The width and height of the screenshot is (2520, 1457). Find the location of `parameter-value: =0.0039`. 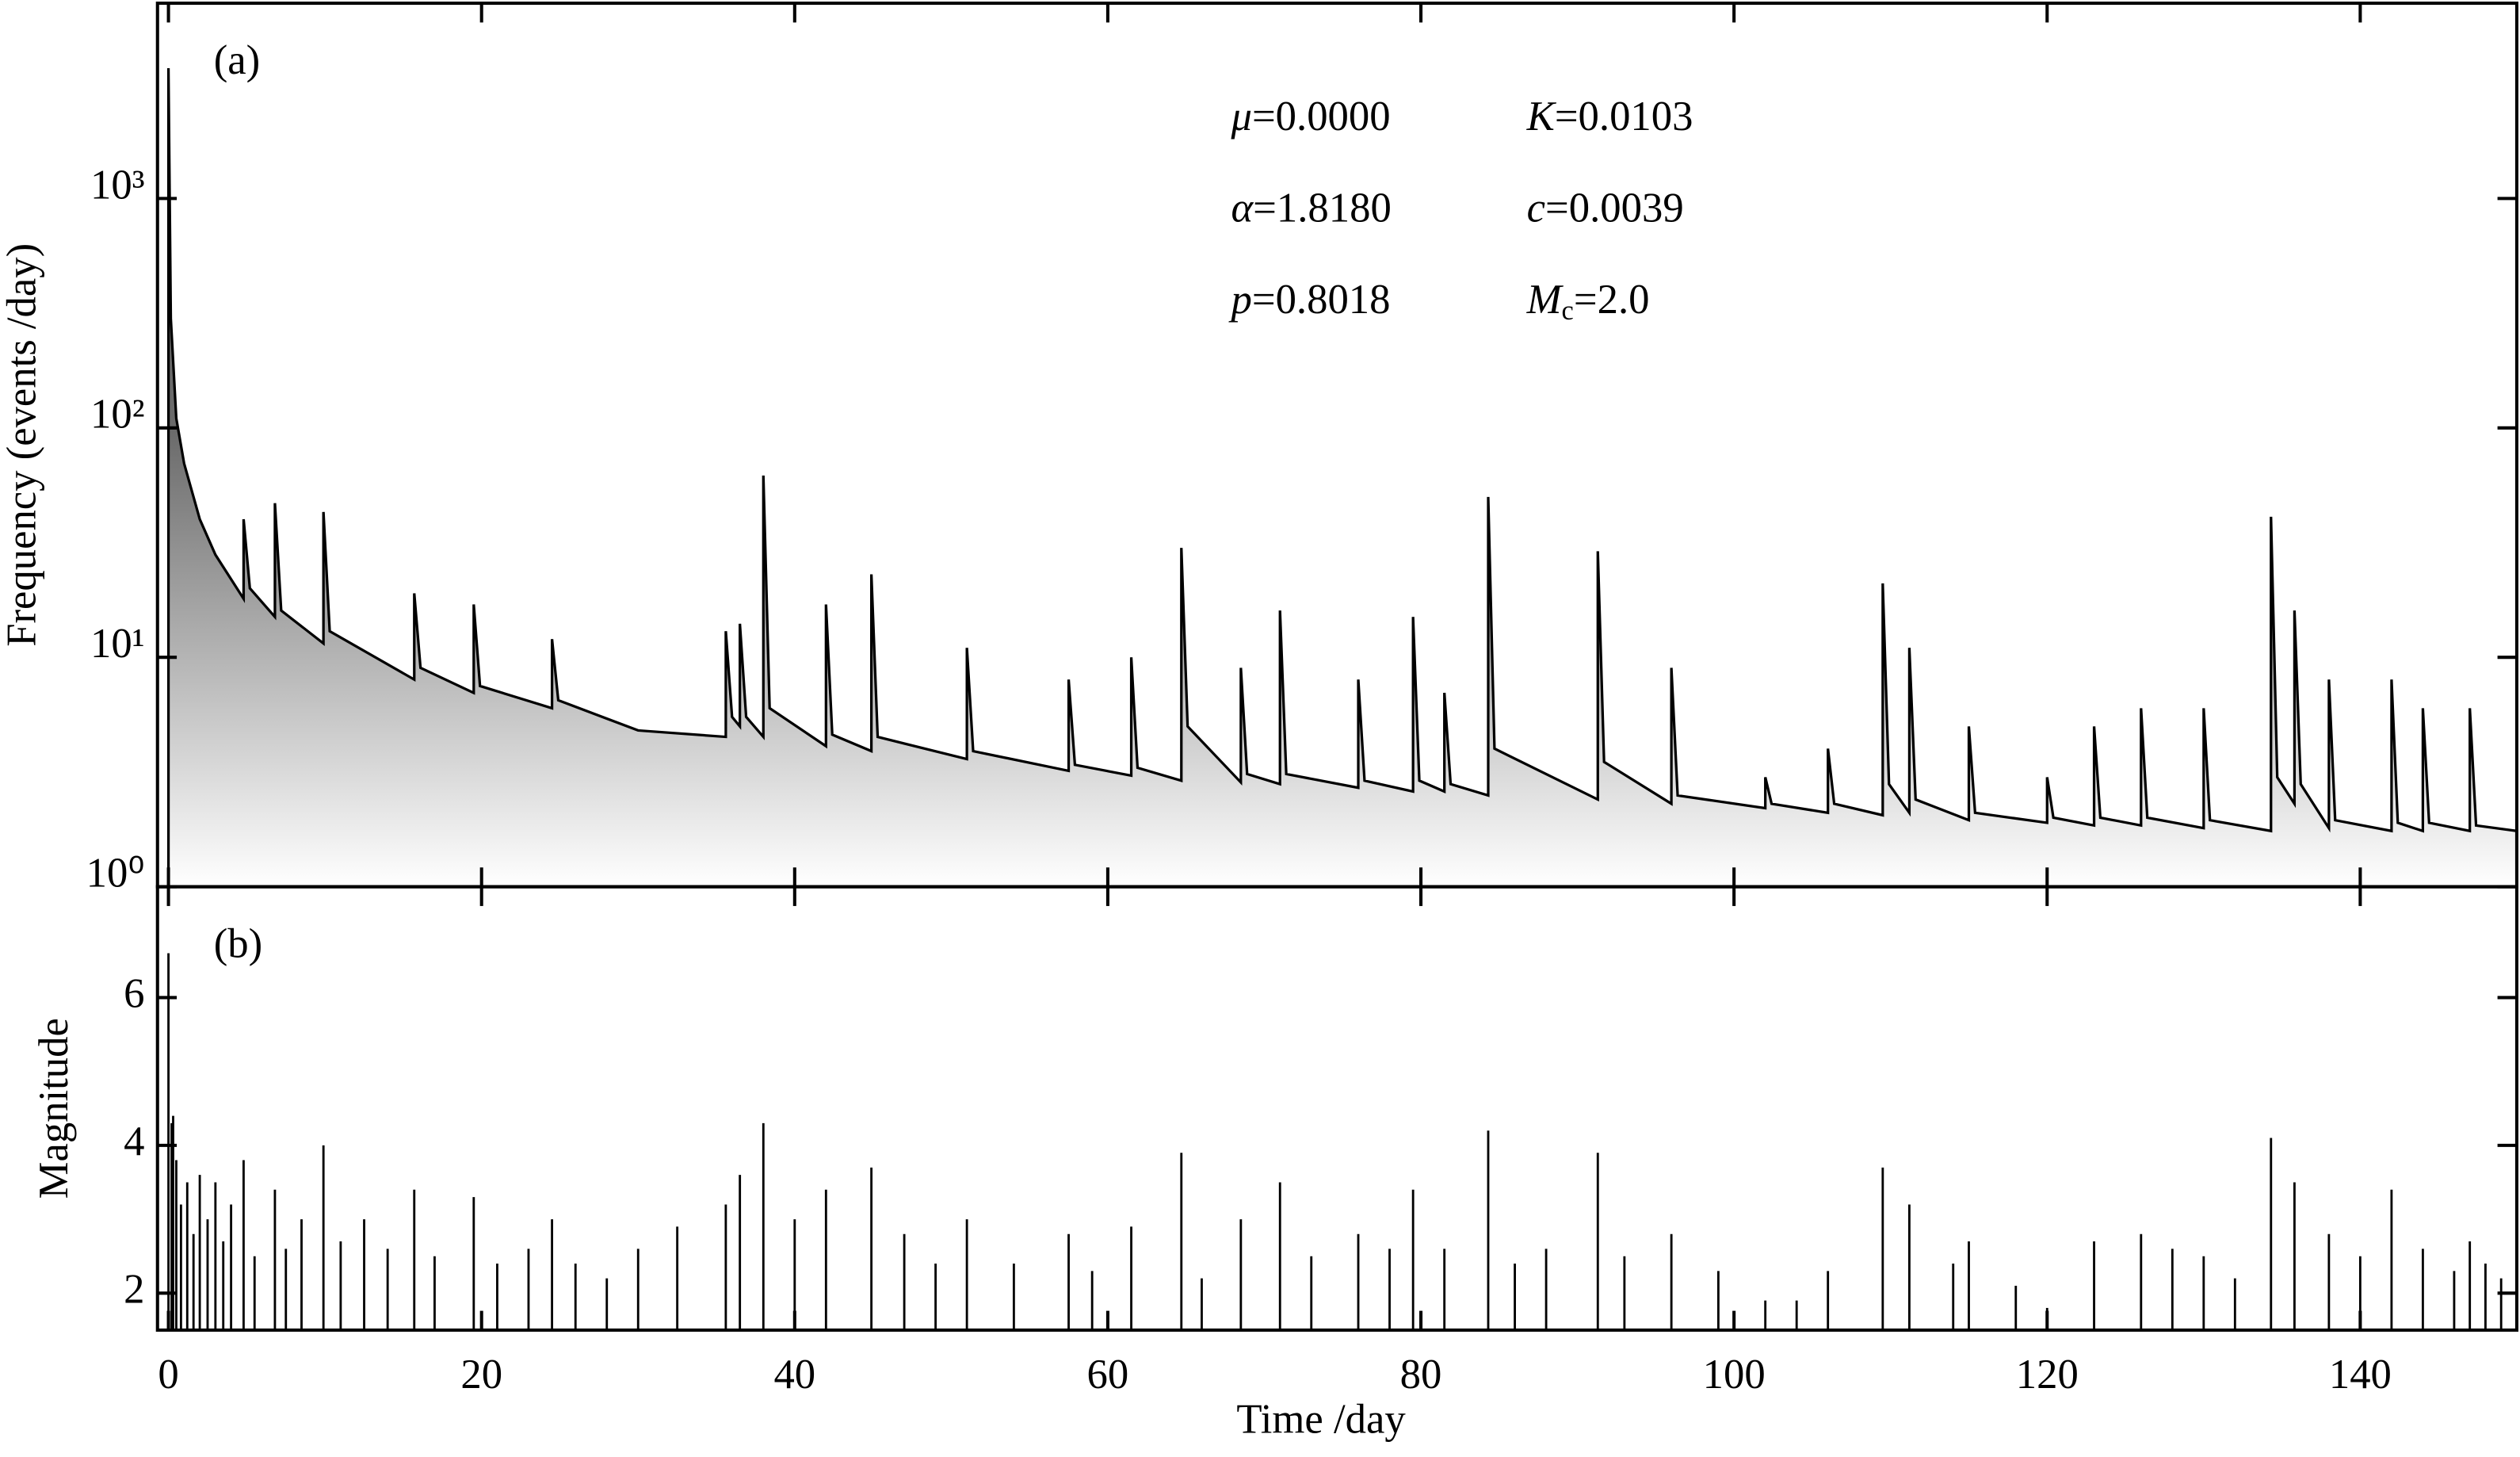

parameter-value: =0.0039 is located at coordinates (1614, 208).